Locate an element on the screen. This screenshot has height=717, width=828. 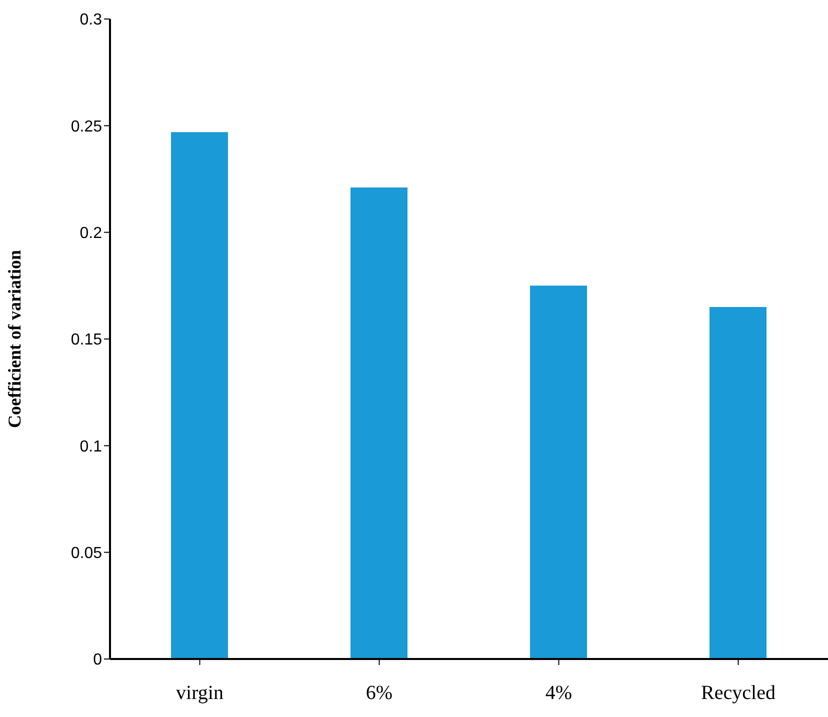
y-tick-label: 0.1 is located at coordinates (91, 447).